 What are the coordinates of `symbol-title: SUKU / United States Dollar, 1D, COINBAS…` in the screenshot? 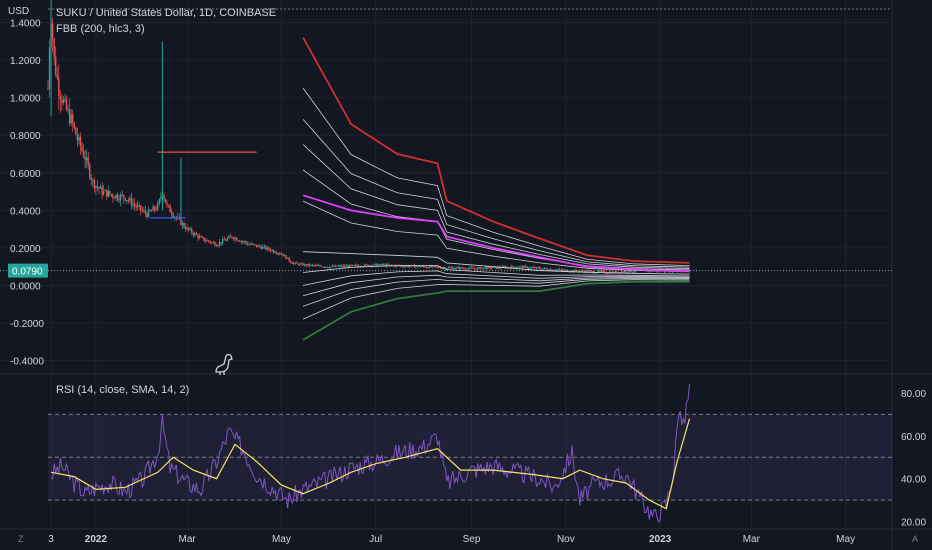 It's located at (166, 13).